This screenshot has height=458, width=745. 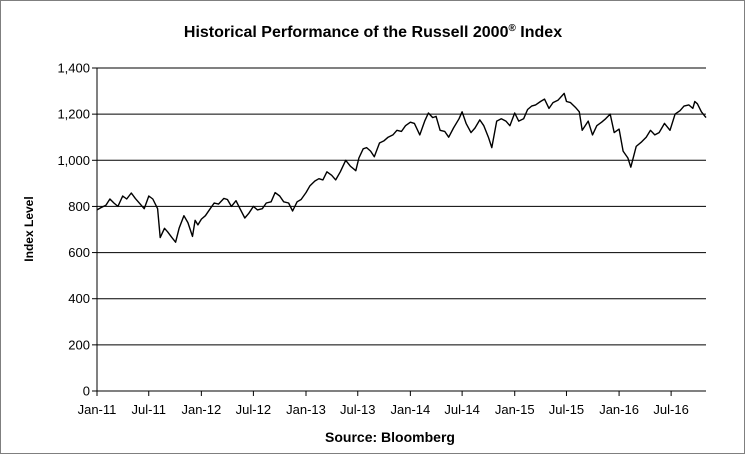 I want to click on x-tick-label: Jan-14, so click(x=410, y=409).